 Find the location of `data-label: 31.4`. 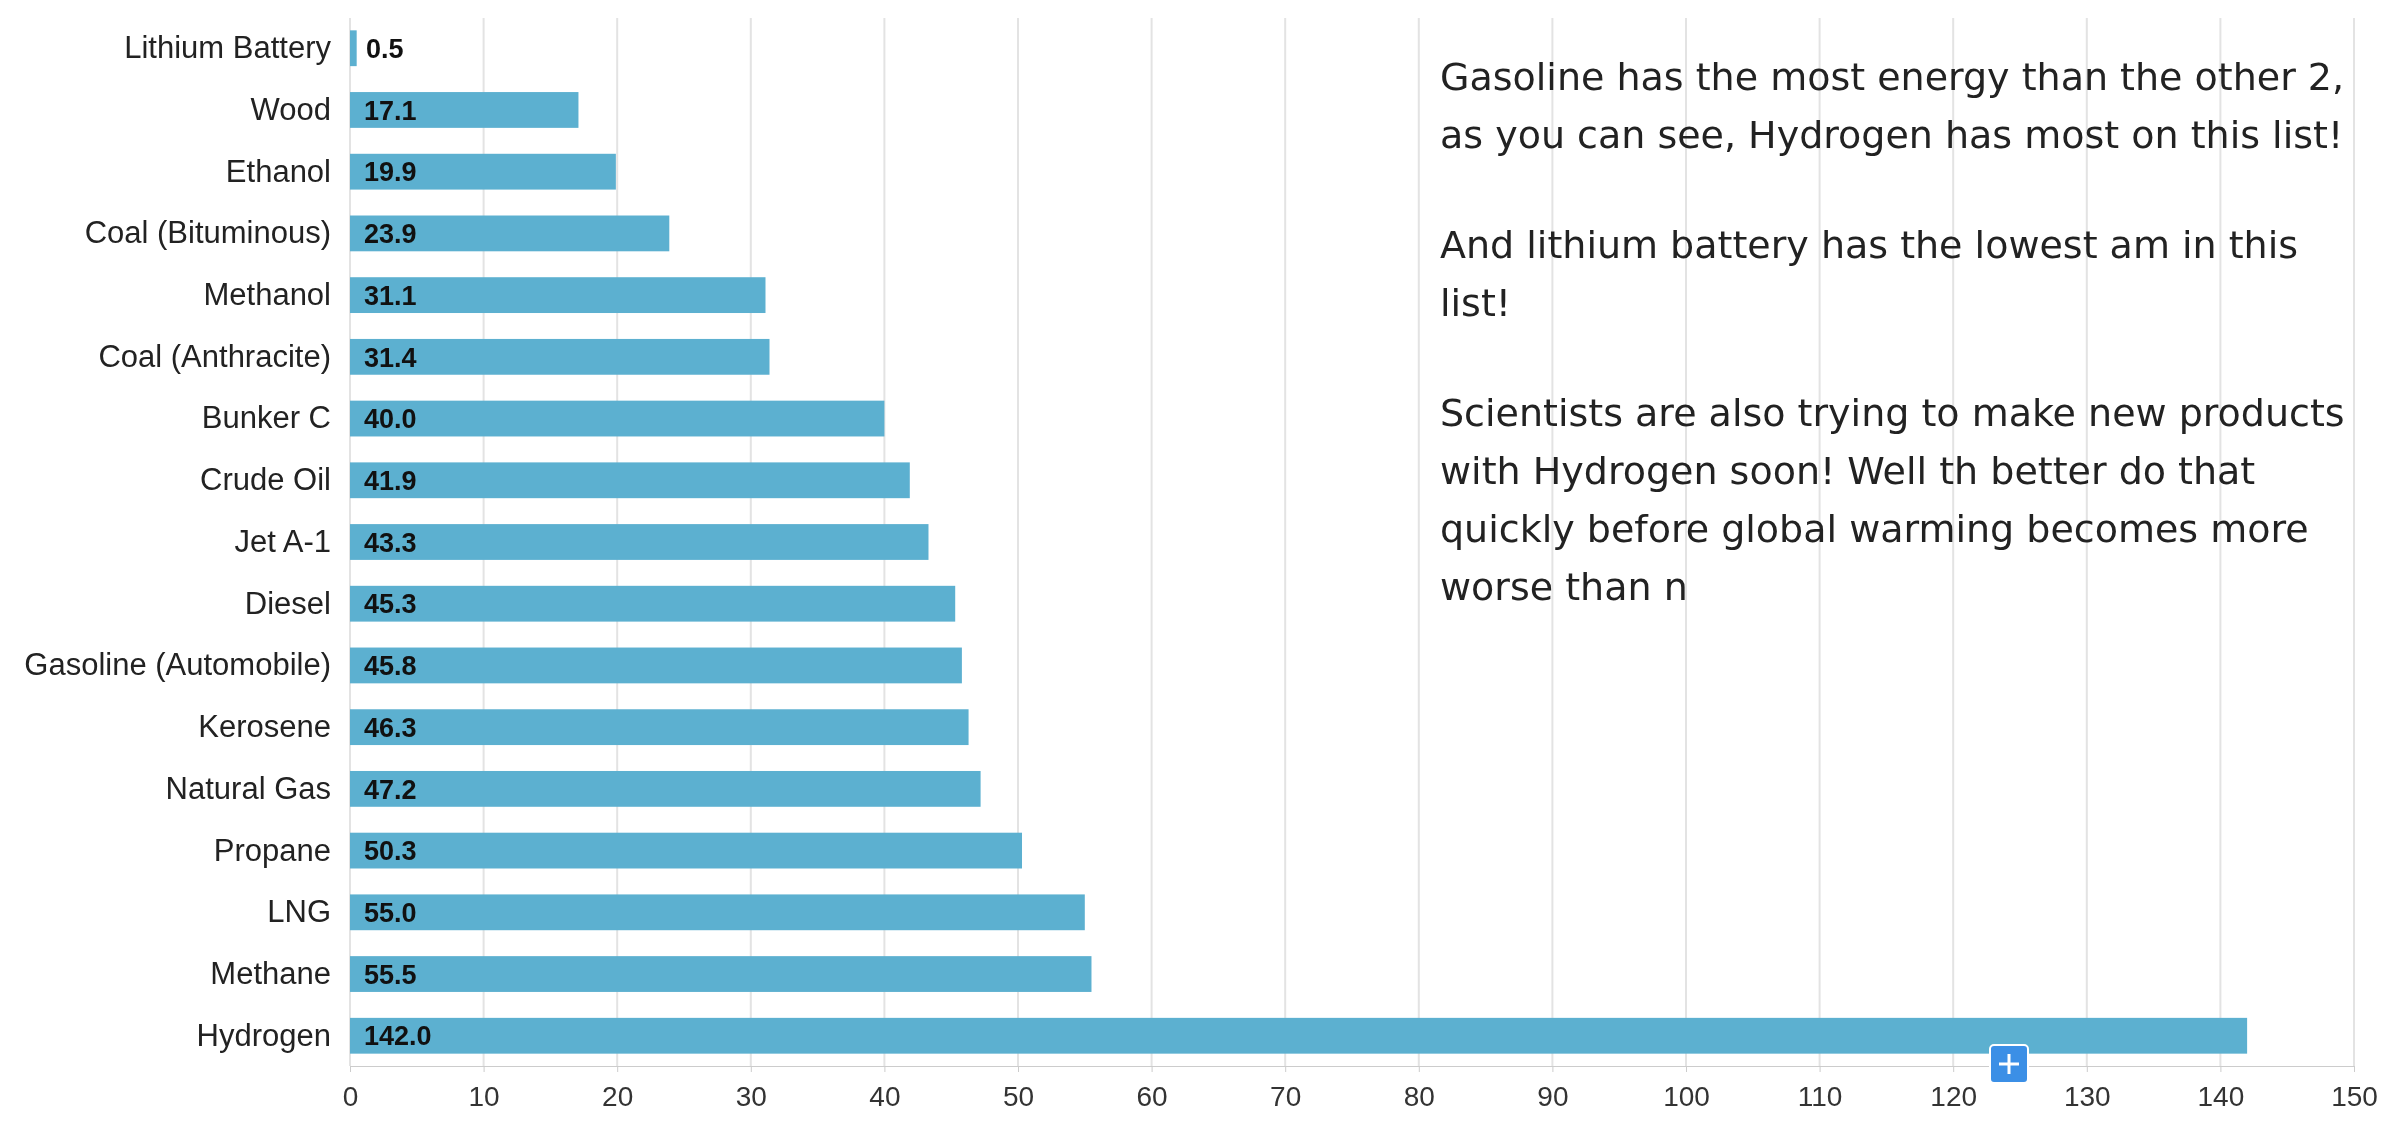

data-label: 31.4 is located at coordinates (390, 357).